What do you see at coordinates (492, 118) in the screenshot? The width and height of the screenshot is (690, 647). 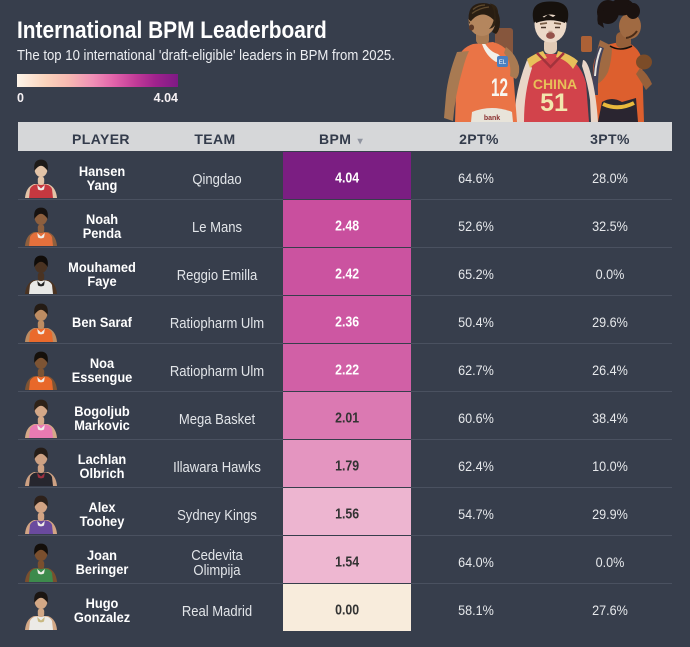 I see `svg-text: bank` at bounding box center [492, 118].